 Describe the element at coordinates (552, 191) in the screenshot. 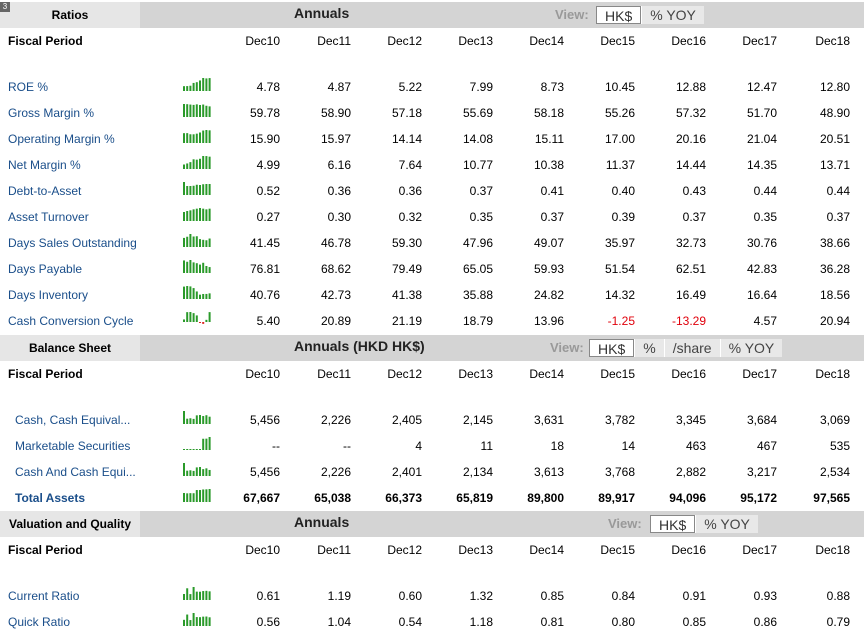

I see `value-cell: 0.41` at that location.